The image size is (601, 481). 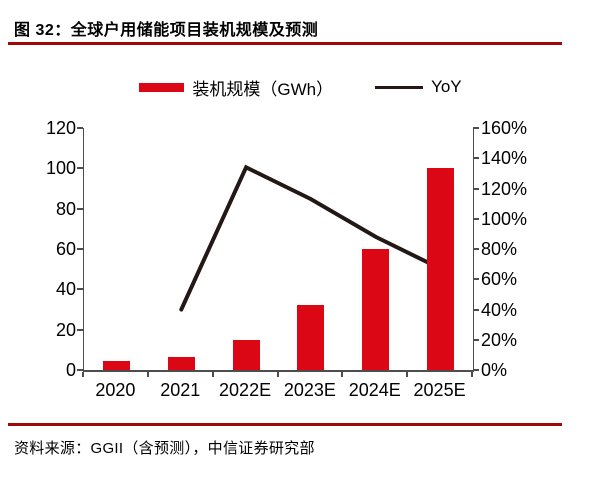 What do you see at coordinates (263, 89) in the screenshot?
I see `bar-legend-label: 装机规模（GWh）` at bounding box center [263, 89].